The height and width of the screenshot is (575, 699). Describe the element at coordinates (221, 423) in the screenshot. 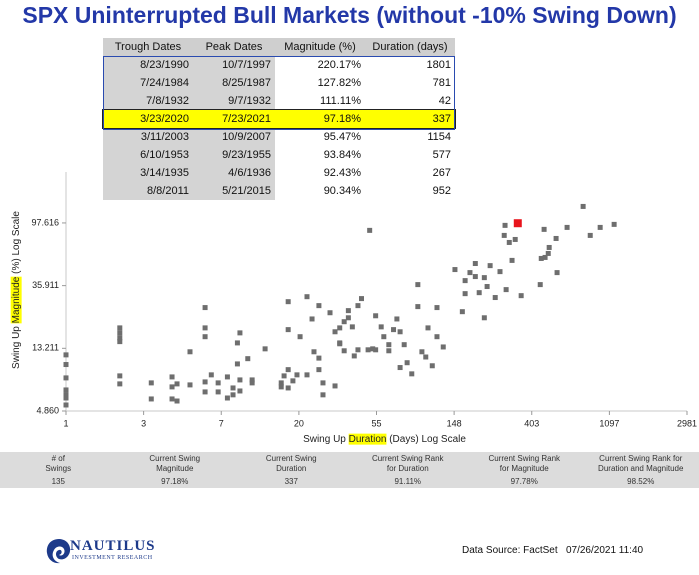

I see `x-tick-label: 7` at that location.